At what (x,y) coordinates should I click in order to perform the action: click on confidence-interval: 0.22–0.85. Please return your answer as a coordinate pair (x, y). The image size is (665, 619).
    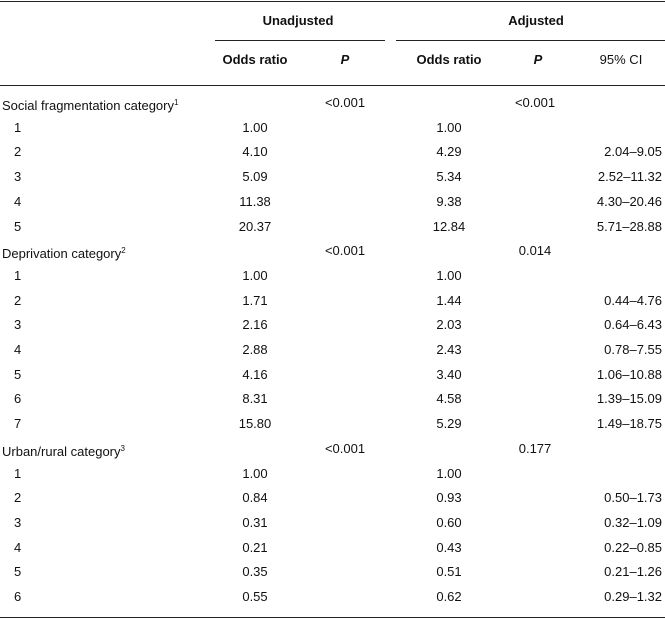
    Looking at the image, I should click on (633, 547).